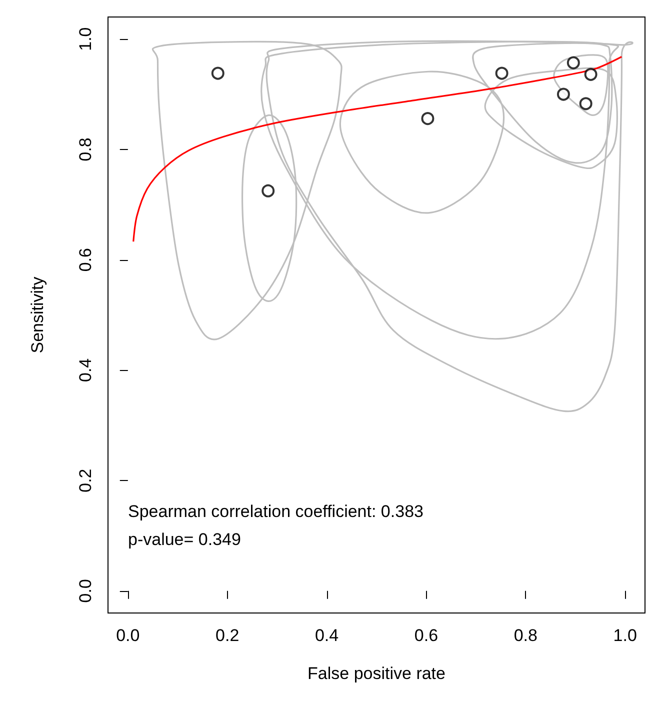 The width and height of the screenshot is (647, 702). What do you see at coordinates (526, 635) in the screenshot?
I see `x-tick-label: 0.8` at bounding box center [526, 635].